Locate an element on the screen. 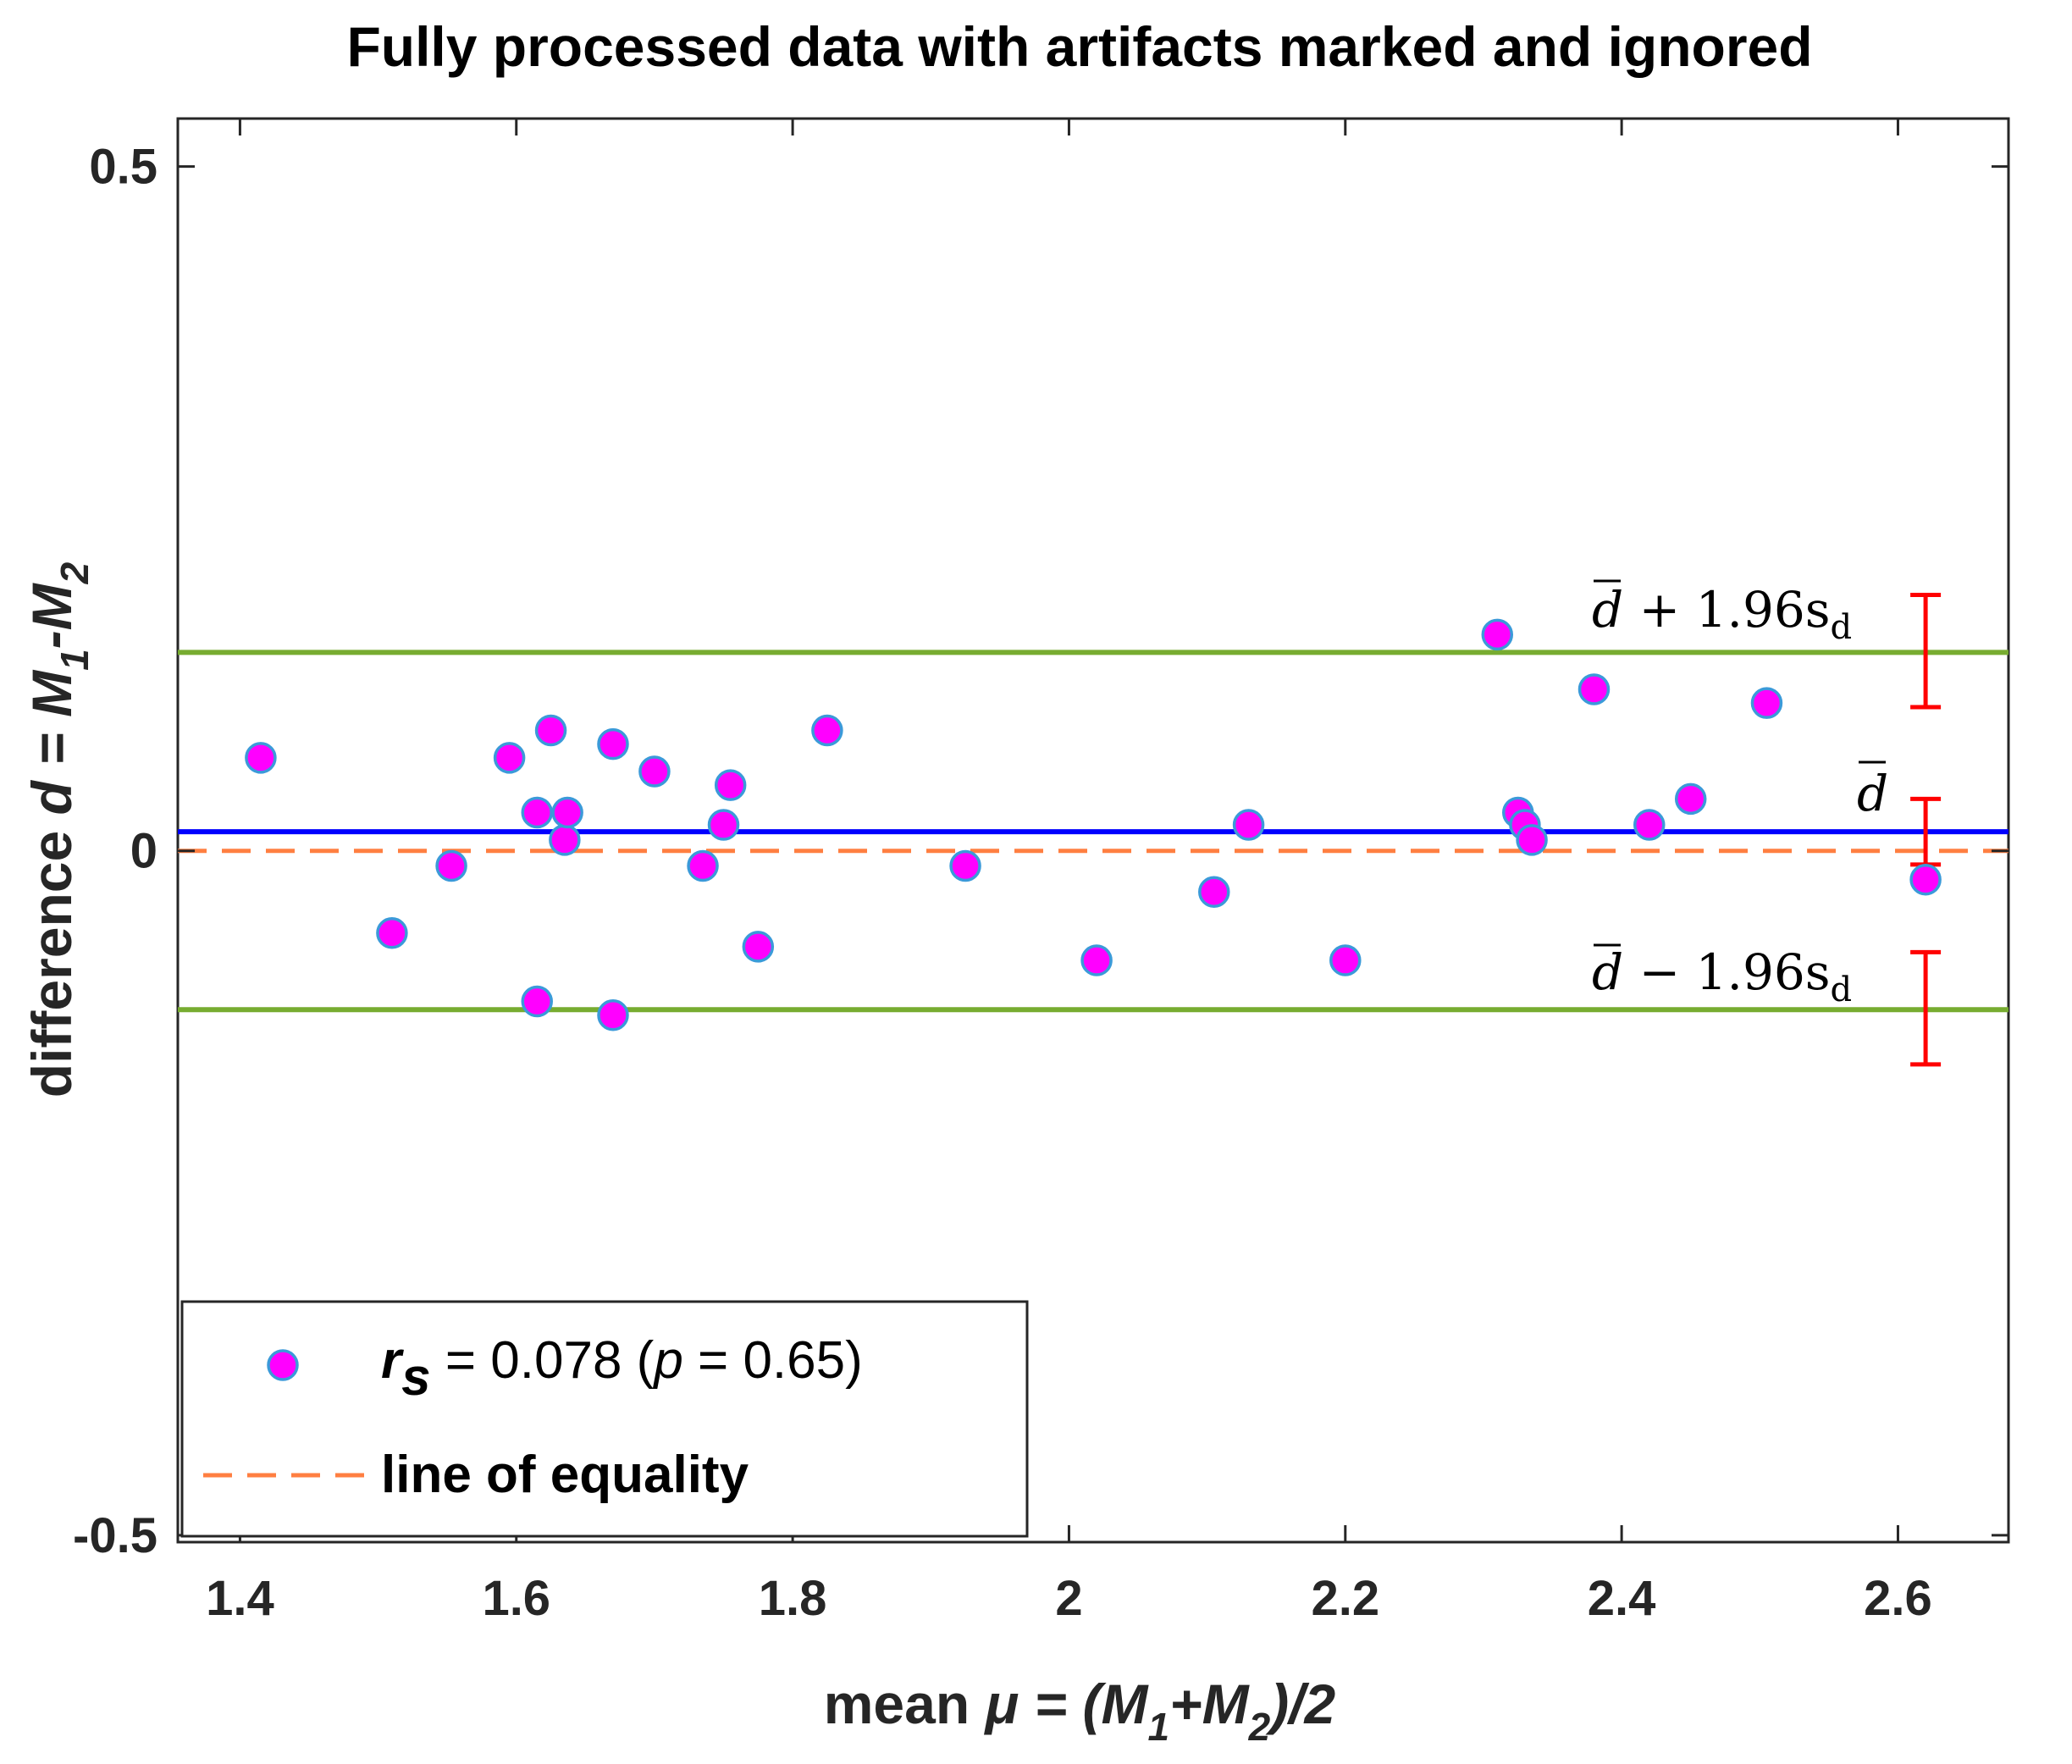 This screenshot has width=2072, height=1764. y-tick-label: 0.5 is located at coordinates (123, 167).